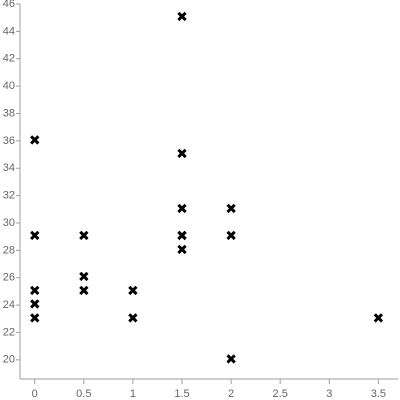  I want to click on x-axis: 0 0.5 1 1.5 2 2.5 3 3.5, so click(209, 389).